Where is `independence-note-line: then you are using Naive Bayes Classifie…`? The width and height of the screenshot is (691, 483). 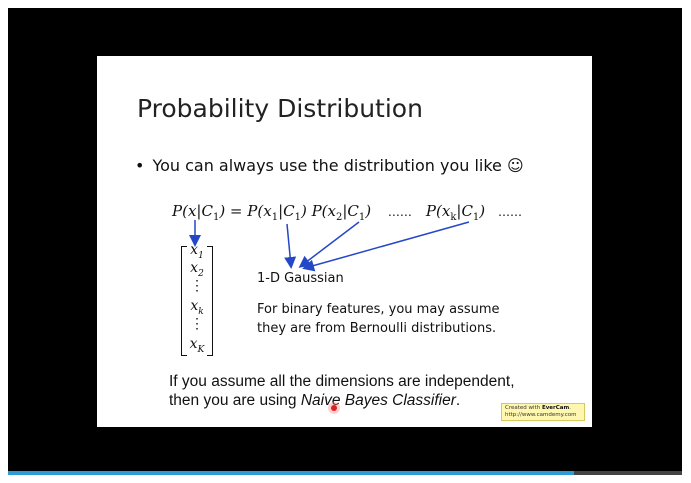 independence-note-line: then you are using Naive Bayes Classifie… is located at coordinates (315, 400).